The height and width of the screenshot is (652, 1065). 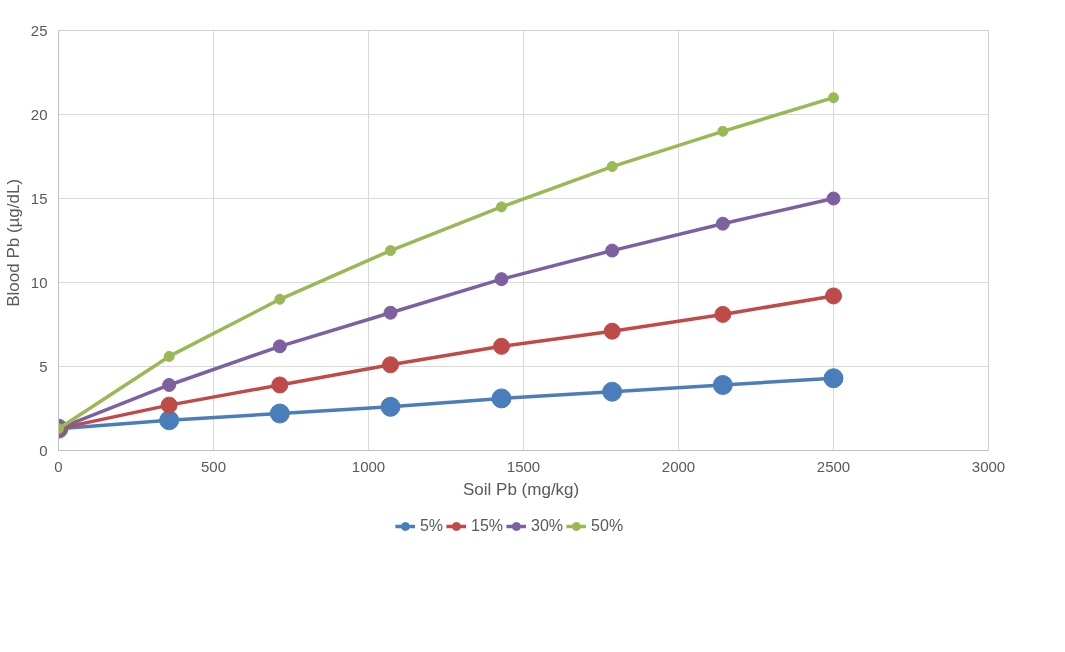 What do you see at coordinates (43, 450) in the screenshot?
I see `y-tick-label: 0` at bounding box center [43, 450].